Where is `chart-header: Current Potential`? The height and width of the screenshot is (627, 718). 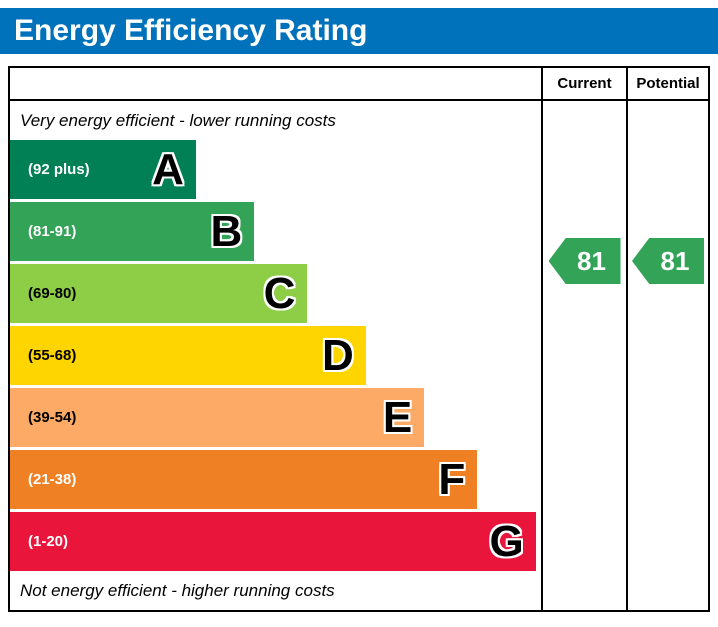
chart-header: Current Potential is located at coordinates (359, 84).